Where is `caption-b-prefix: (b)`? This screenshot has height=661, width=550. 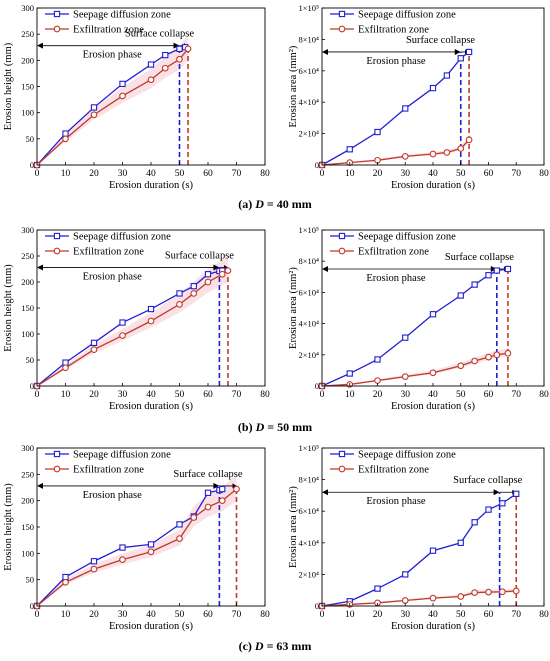 caption-b-prefix: (b) is located at coordinates (246, 427).